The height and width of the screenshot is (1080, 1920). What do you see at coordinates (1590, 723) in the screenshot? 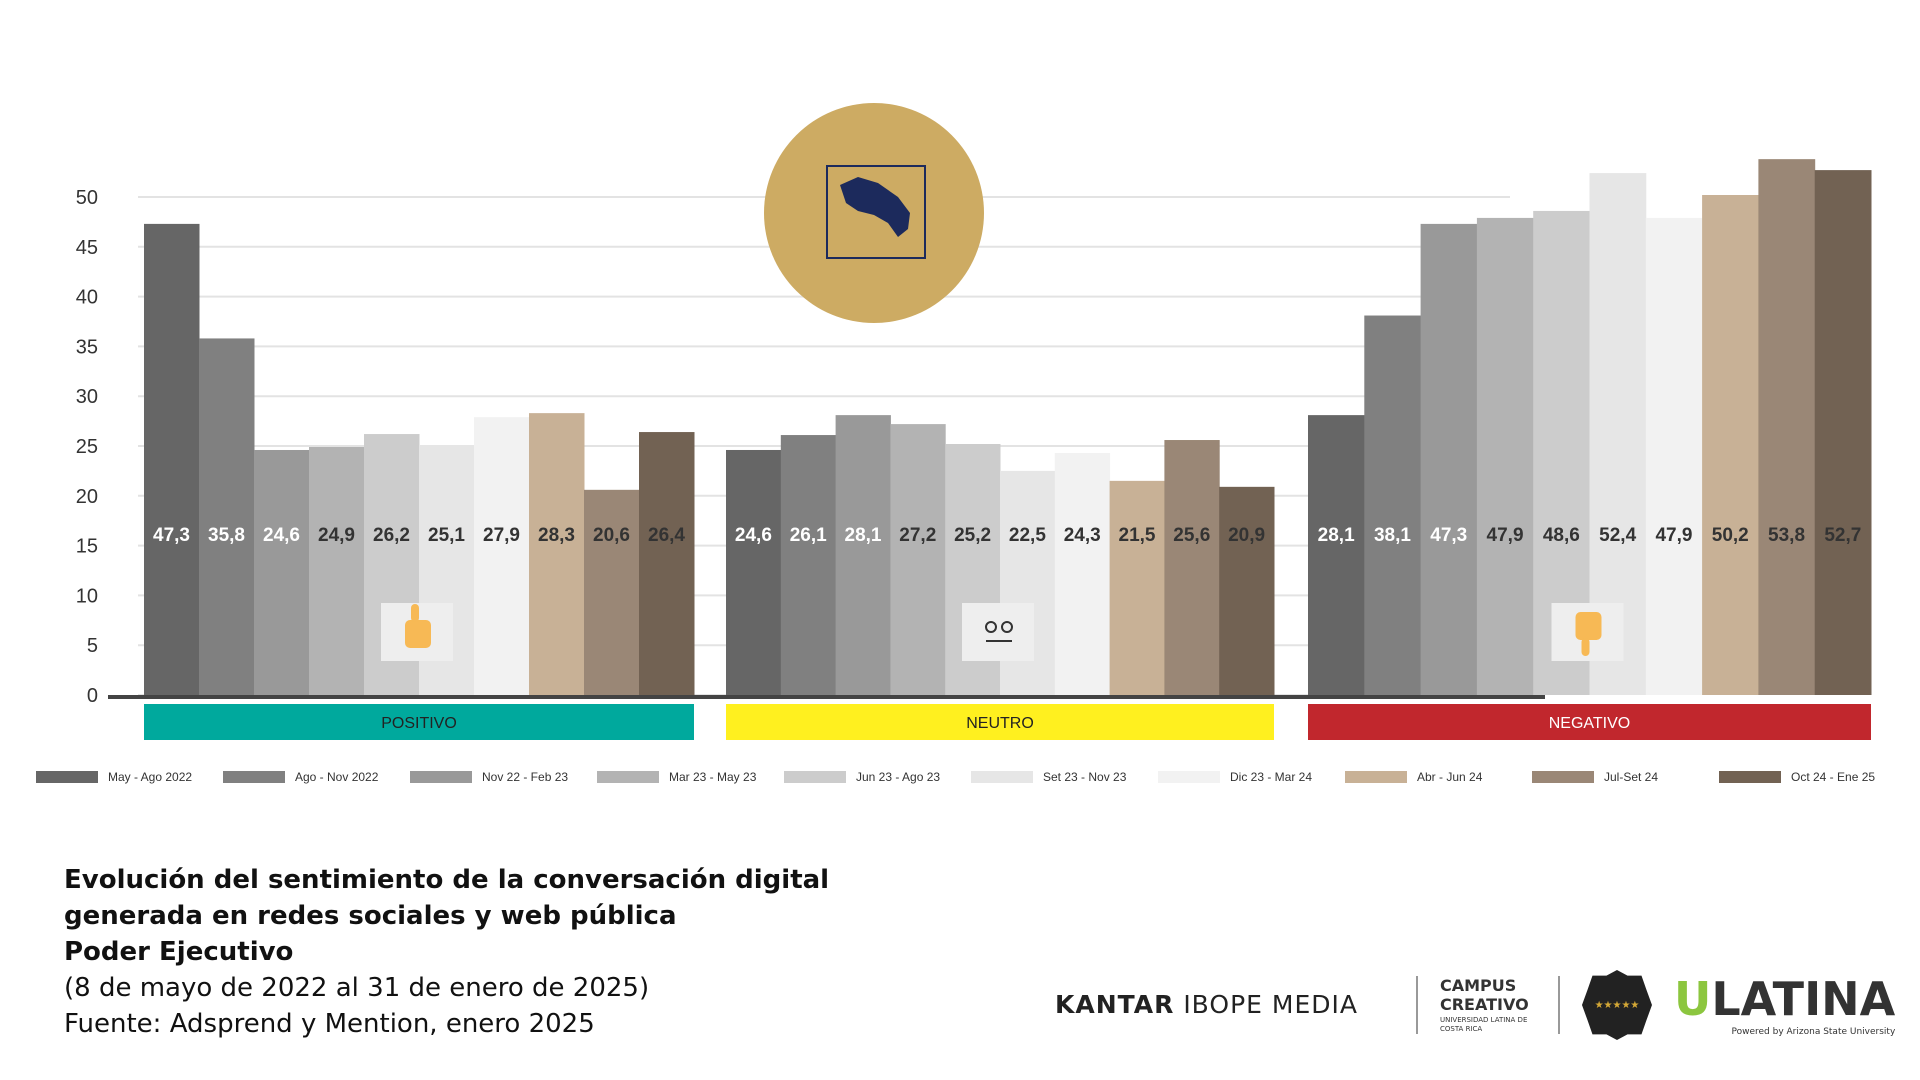
I see `category-label: NEGATIVO` at bounding box center [1590, 723].